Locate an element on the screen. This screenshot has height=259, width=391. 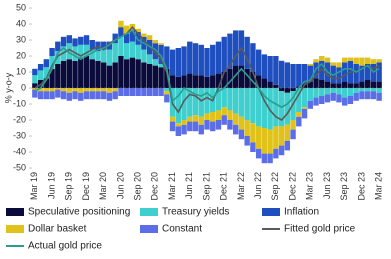
x-tick-label: Mar 21 is located at coordinates (172, 186).